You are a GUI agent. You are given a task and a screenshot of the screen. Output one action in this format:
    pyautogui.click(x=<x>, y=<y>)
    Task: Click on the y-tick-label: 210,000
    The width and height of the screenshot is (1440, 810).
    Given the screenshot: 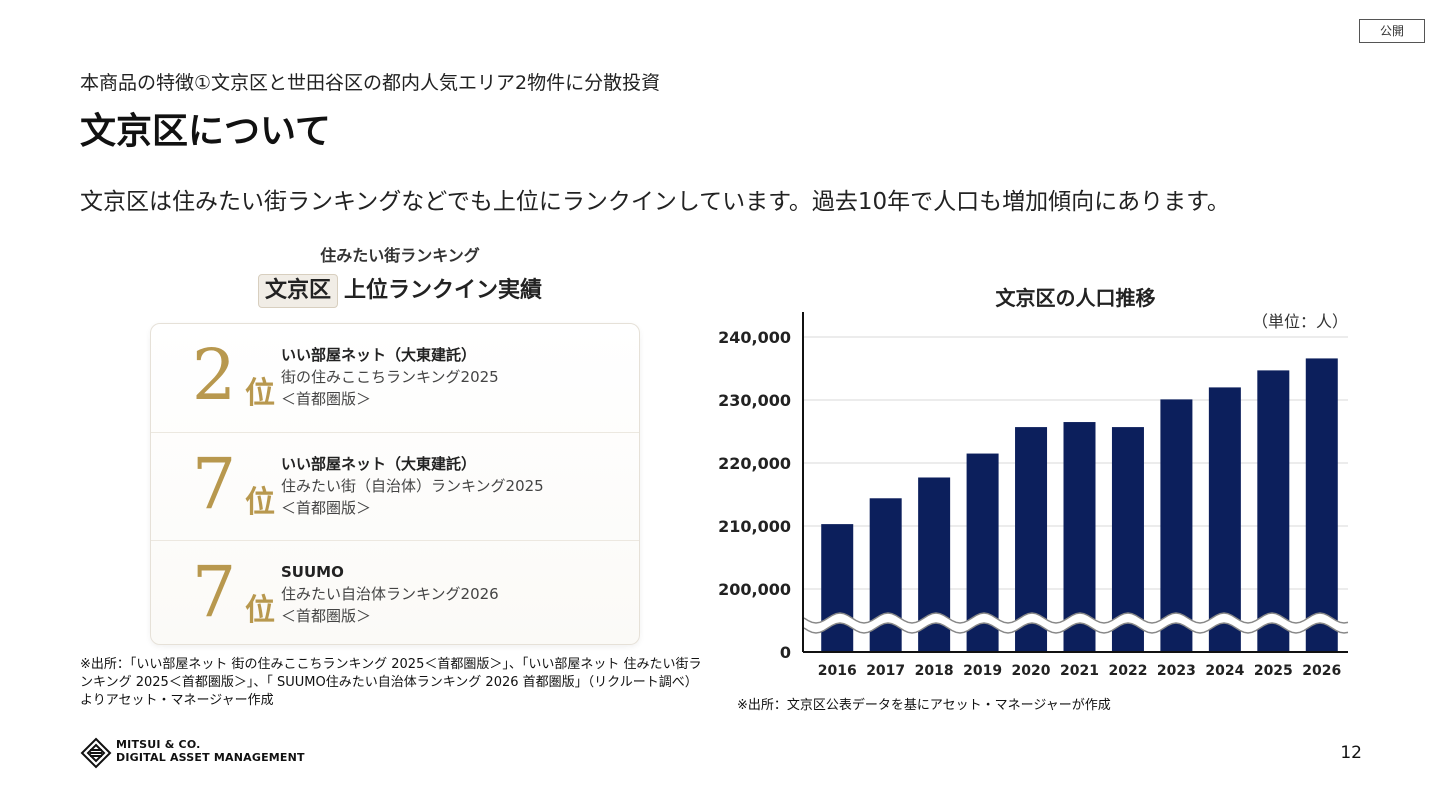 What is the action you would take?
    pyautogui.click(x=754, y=526)
    